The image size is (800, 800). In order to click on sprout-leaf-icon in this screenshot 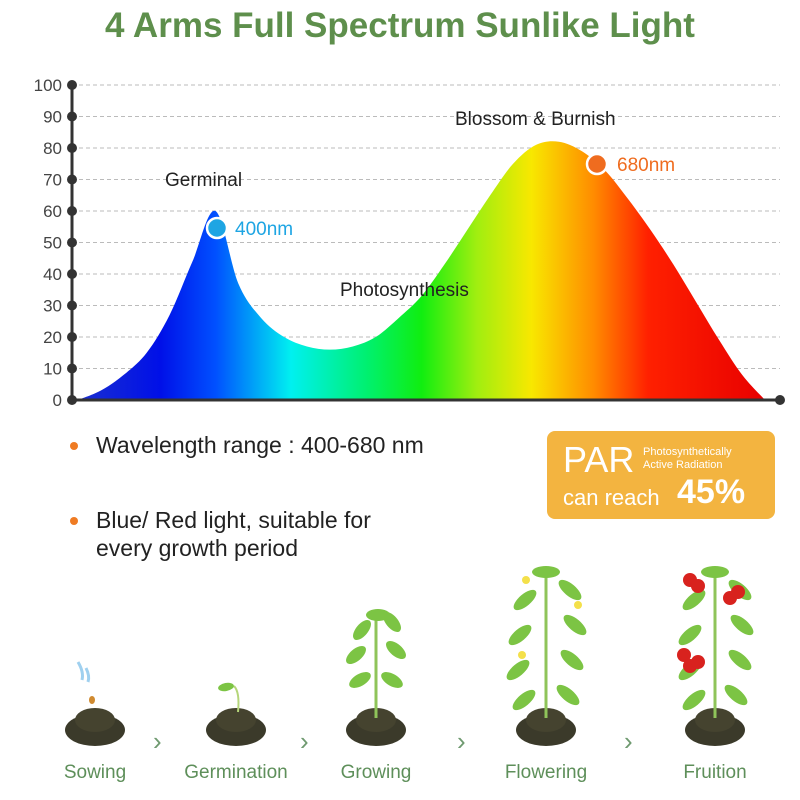, I will do `click(226, 687)`.